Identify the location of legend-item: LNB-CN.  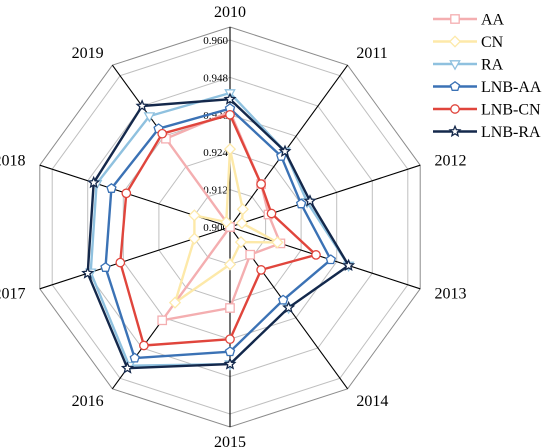
(487, 110).